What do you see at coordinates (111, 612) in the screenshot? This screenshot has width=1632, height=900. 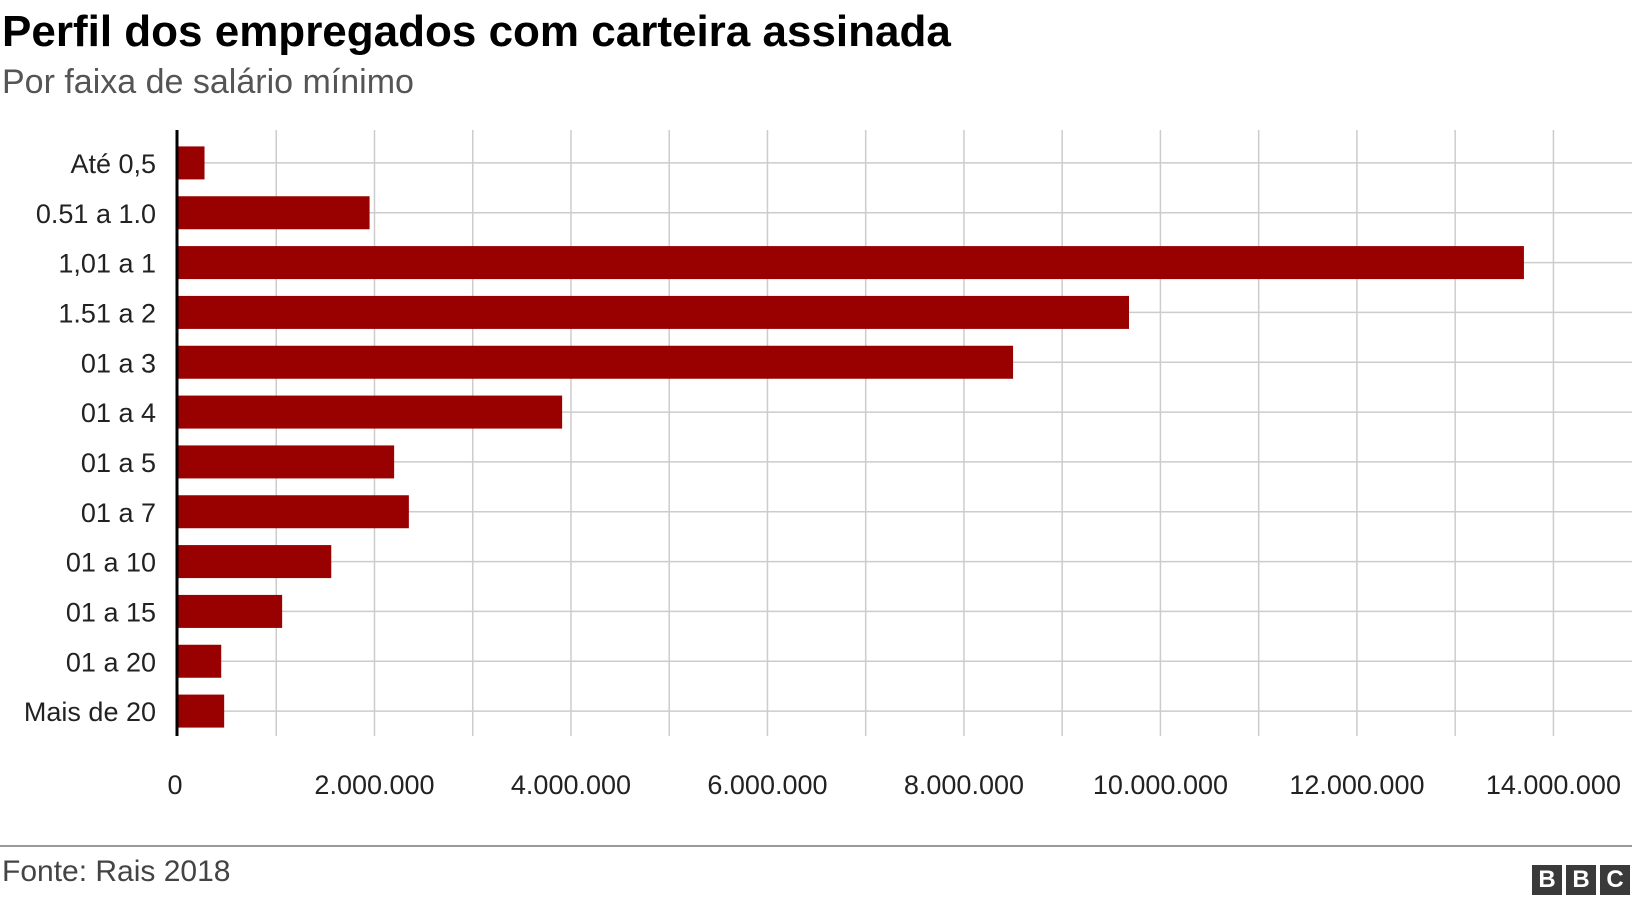 I see `category-label: 01 a 15` at bounding box center [111, 612].